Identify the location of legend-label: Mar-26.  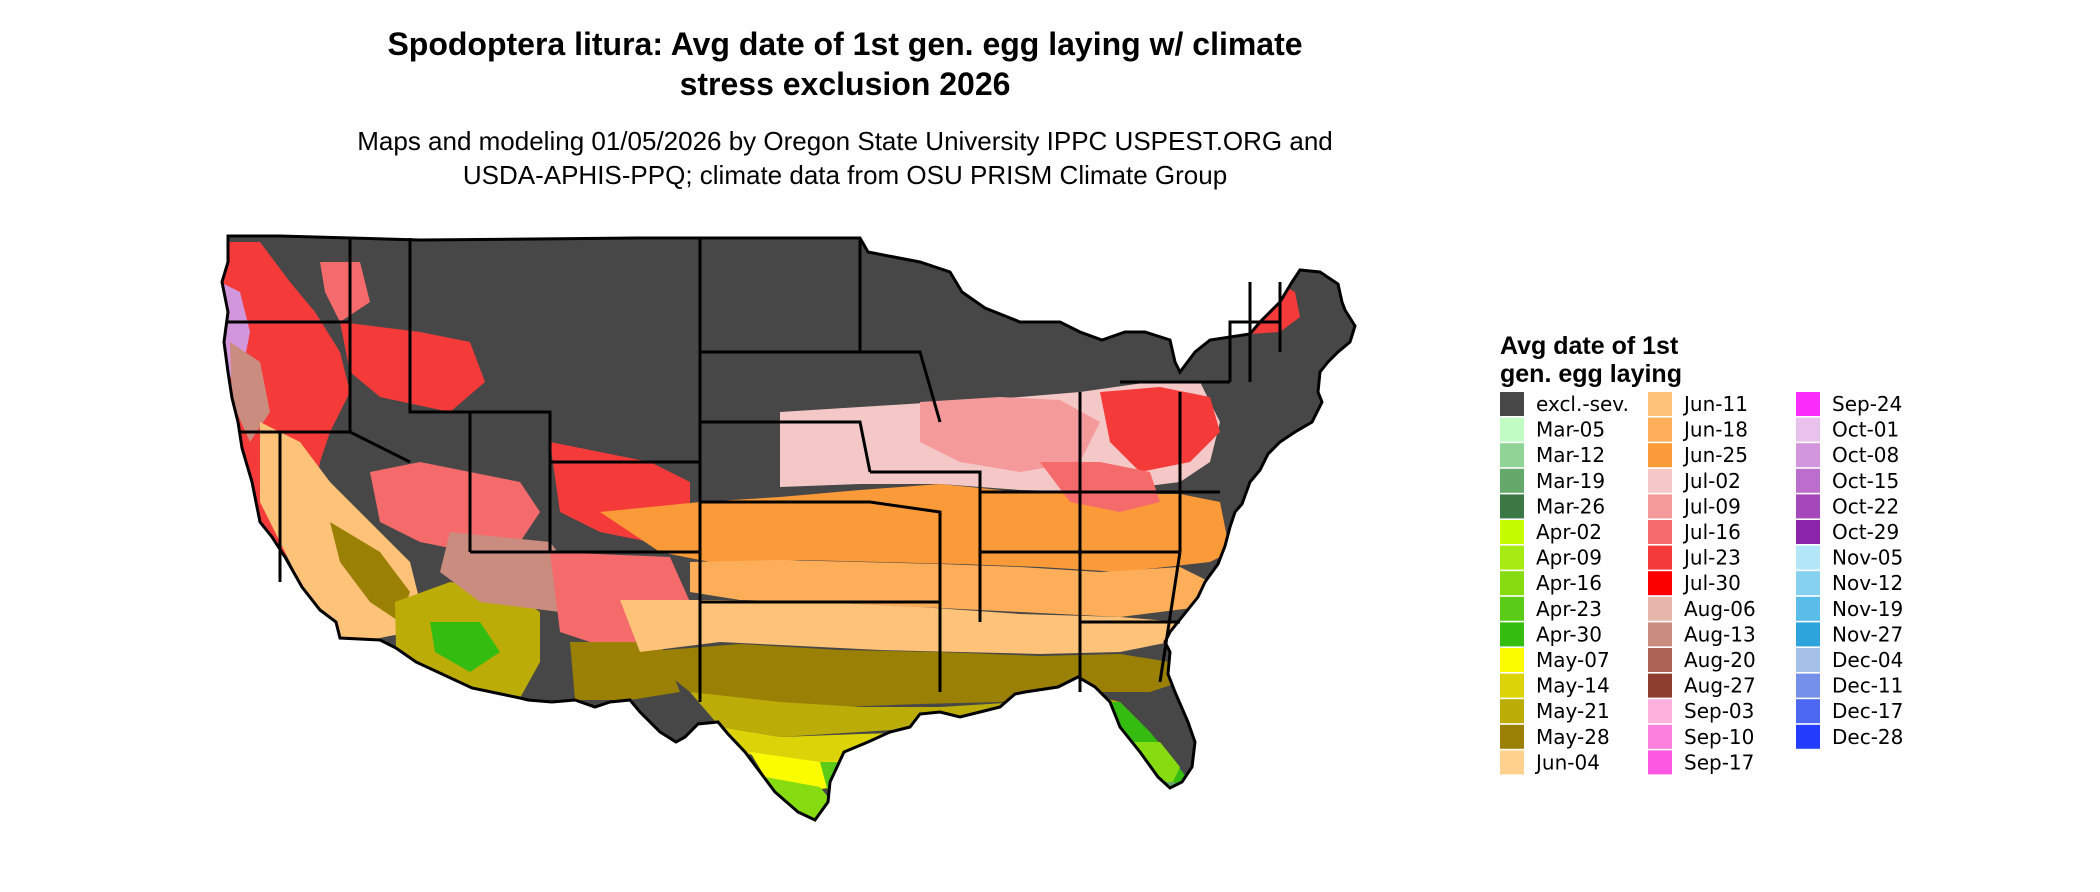
(1570, 506).